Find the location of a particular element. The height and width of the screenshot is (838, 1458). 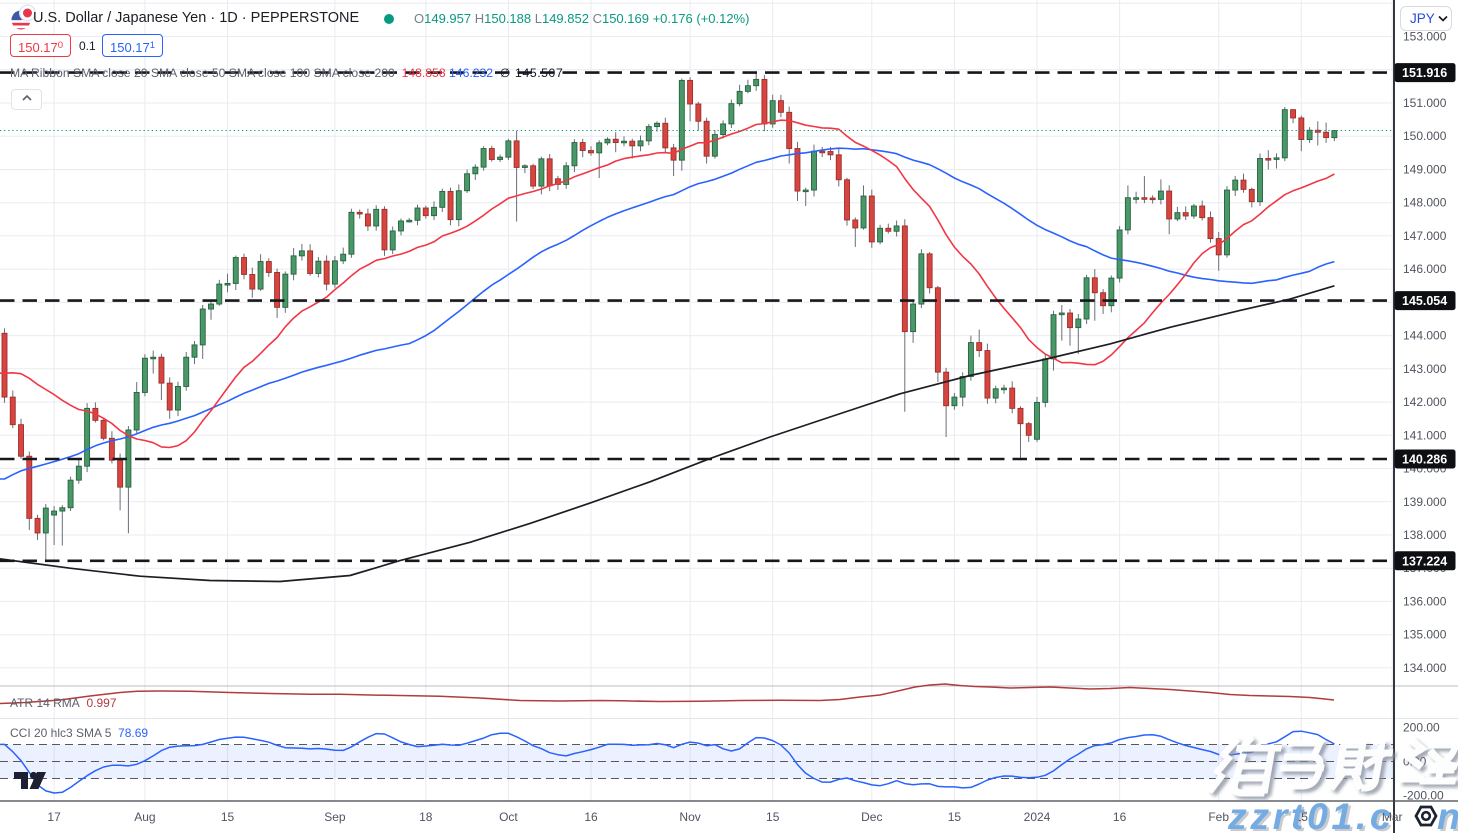

svg-text: 151.000 is located at coordinates (1425, 103).